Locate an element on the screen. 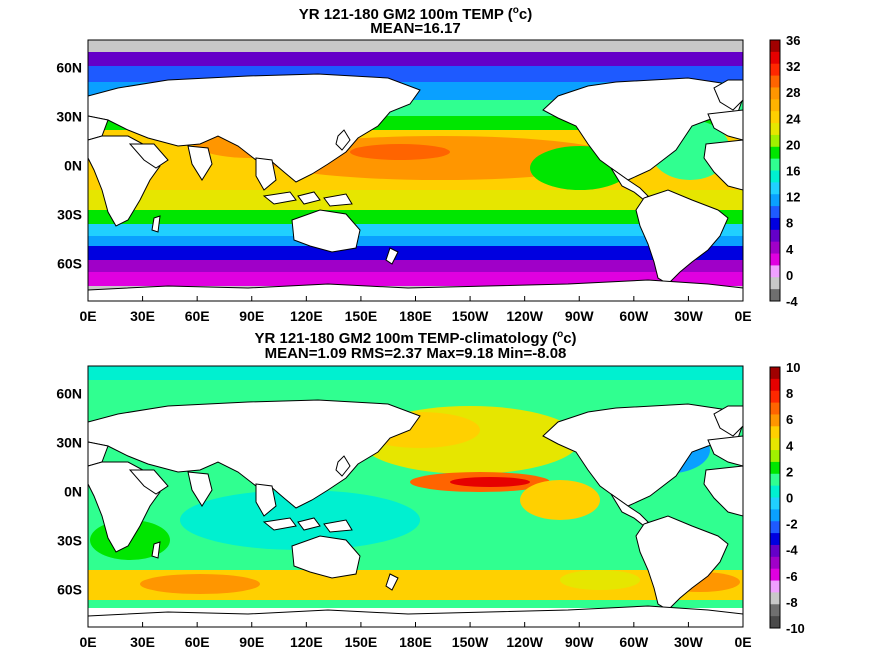  top-colorbar-label: 0 is located at coordinates (789, 275).